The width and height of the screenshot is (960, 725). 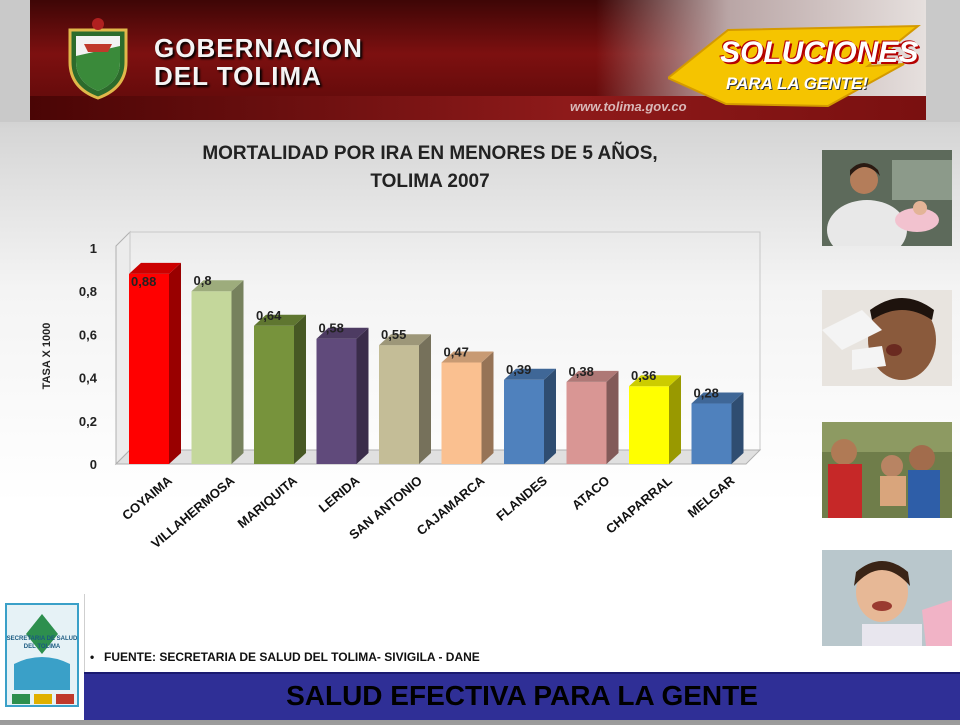 What do you see at coordinates (591, 493) in the screenshot?
I see `category-label: ATACO` at bounding box center [591, 493].